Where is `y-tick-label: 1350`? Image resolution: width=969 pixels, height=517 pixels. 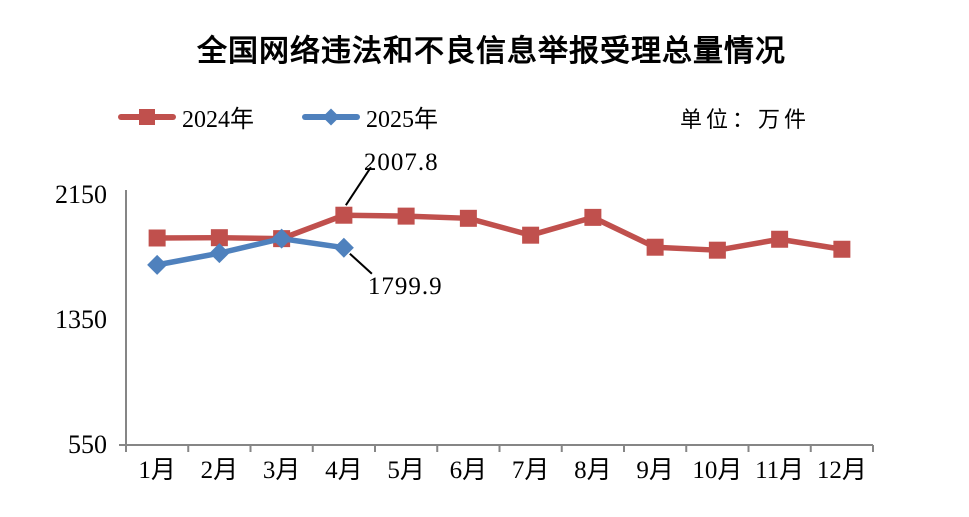
y-tick-label: 1350 is located at coordinates (81, 319).